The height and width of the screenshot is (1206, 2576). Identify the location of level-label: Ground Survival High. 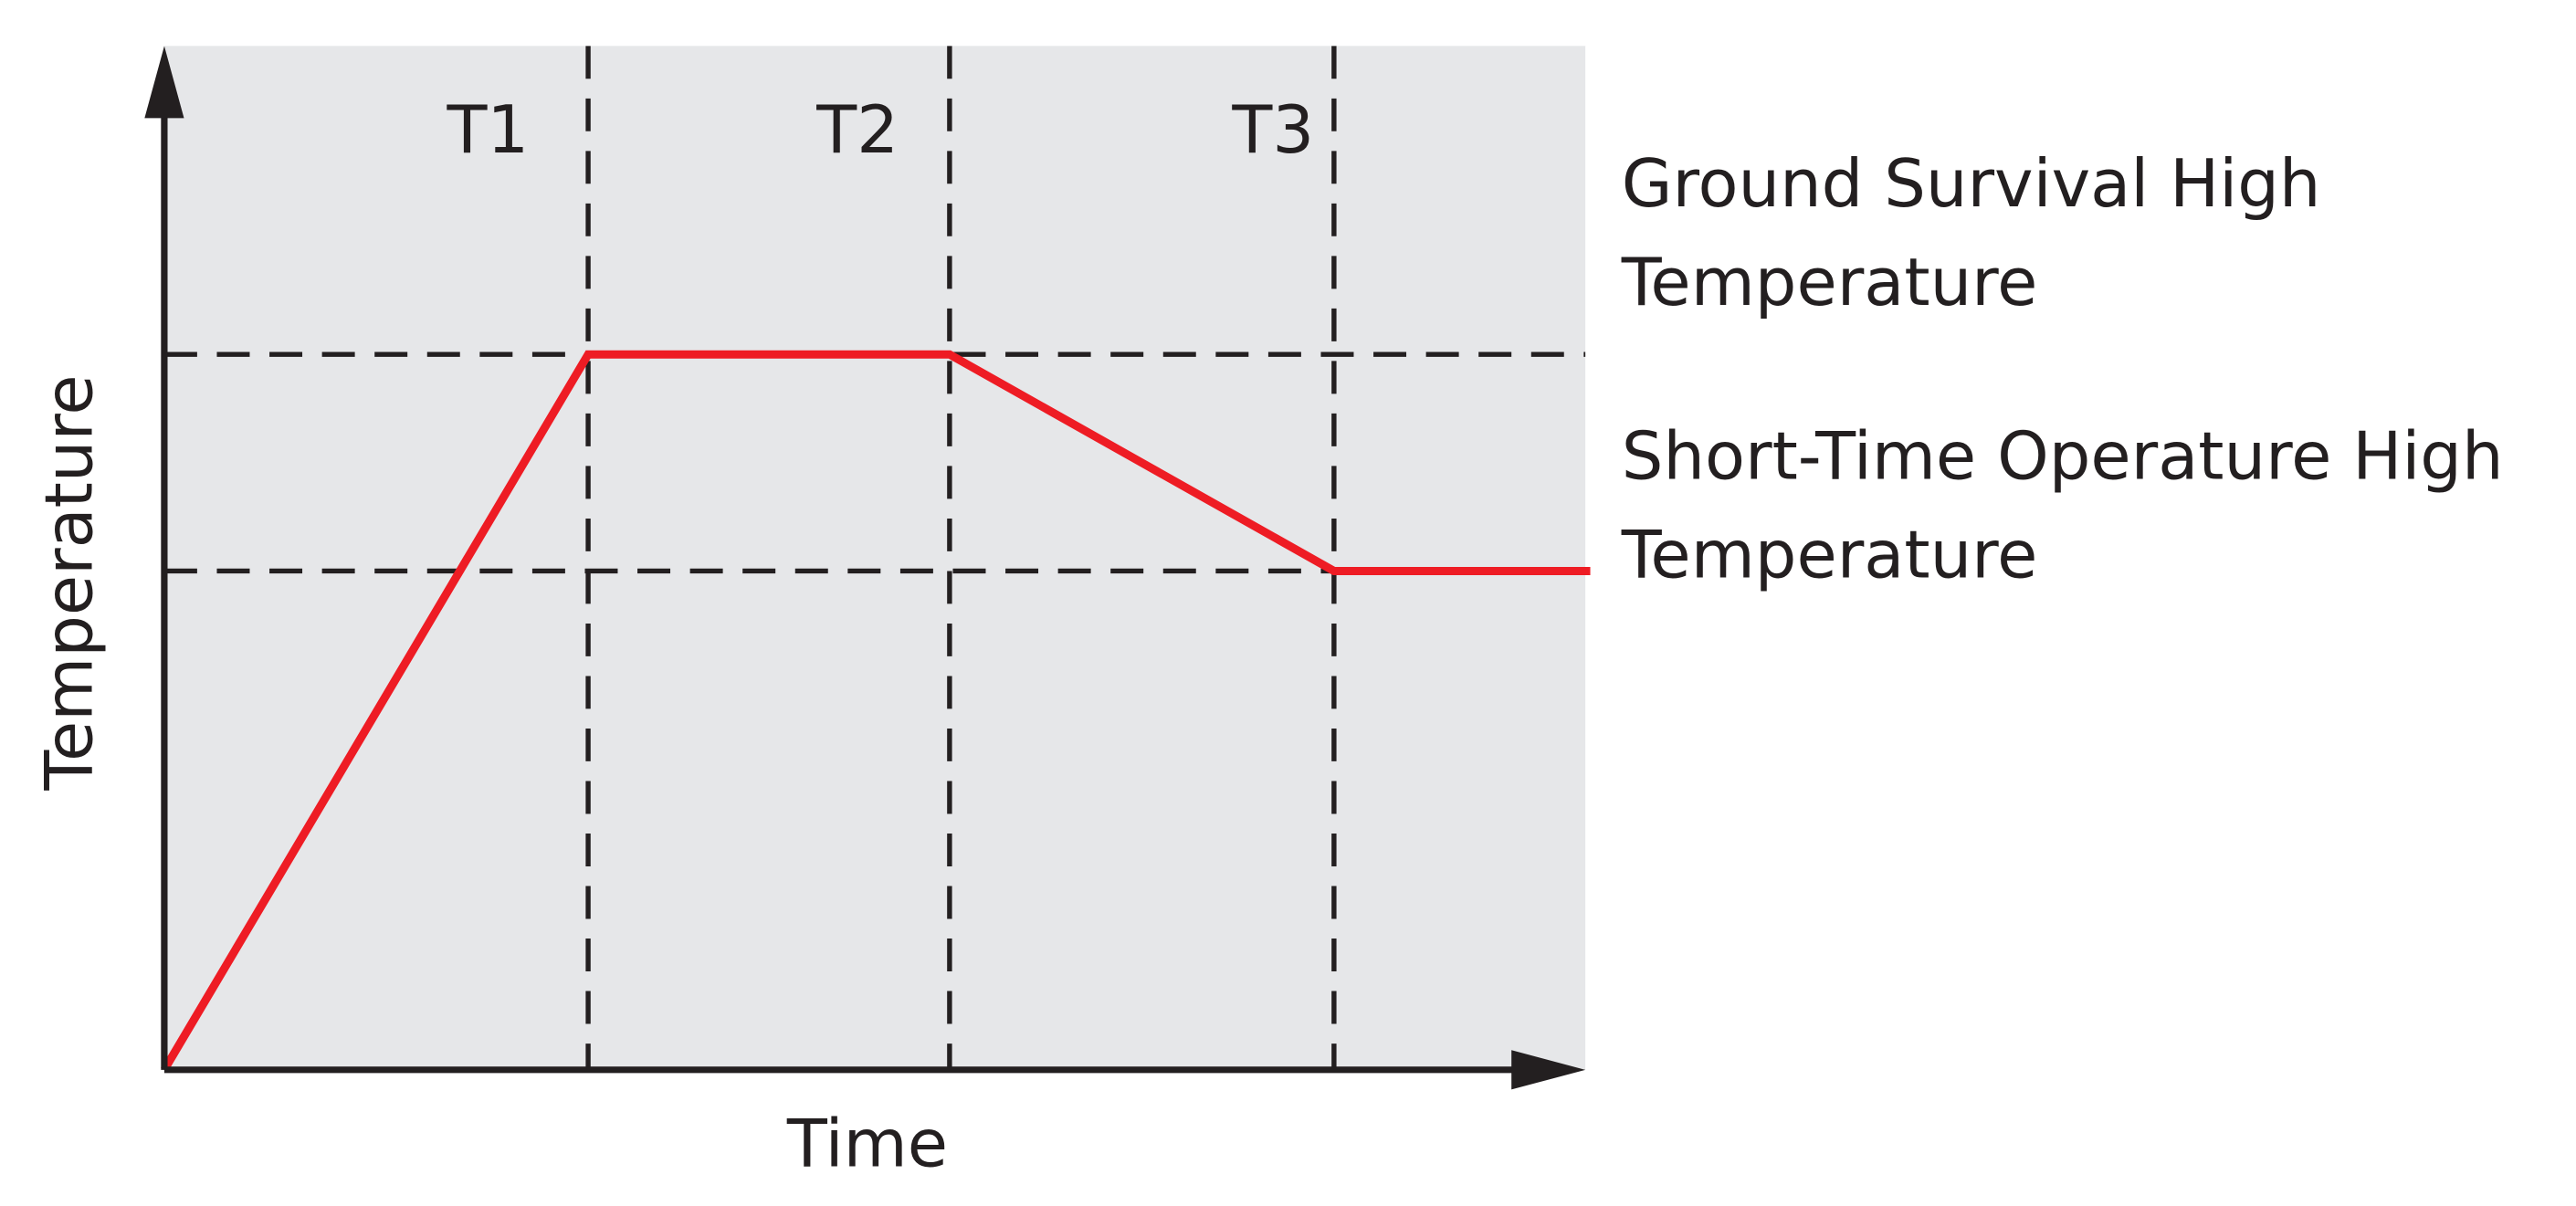
(1971, 183).